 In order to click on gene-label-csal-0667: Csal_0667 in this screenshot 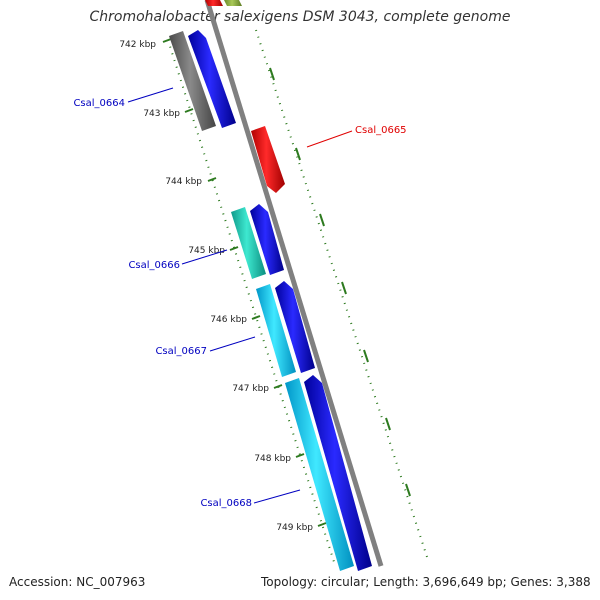, I will do `click(181, 351)`.